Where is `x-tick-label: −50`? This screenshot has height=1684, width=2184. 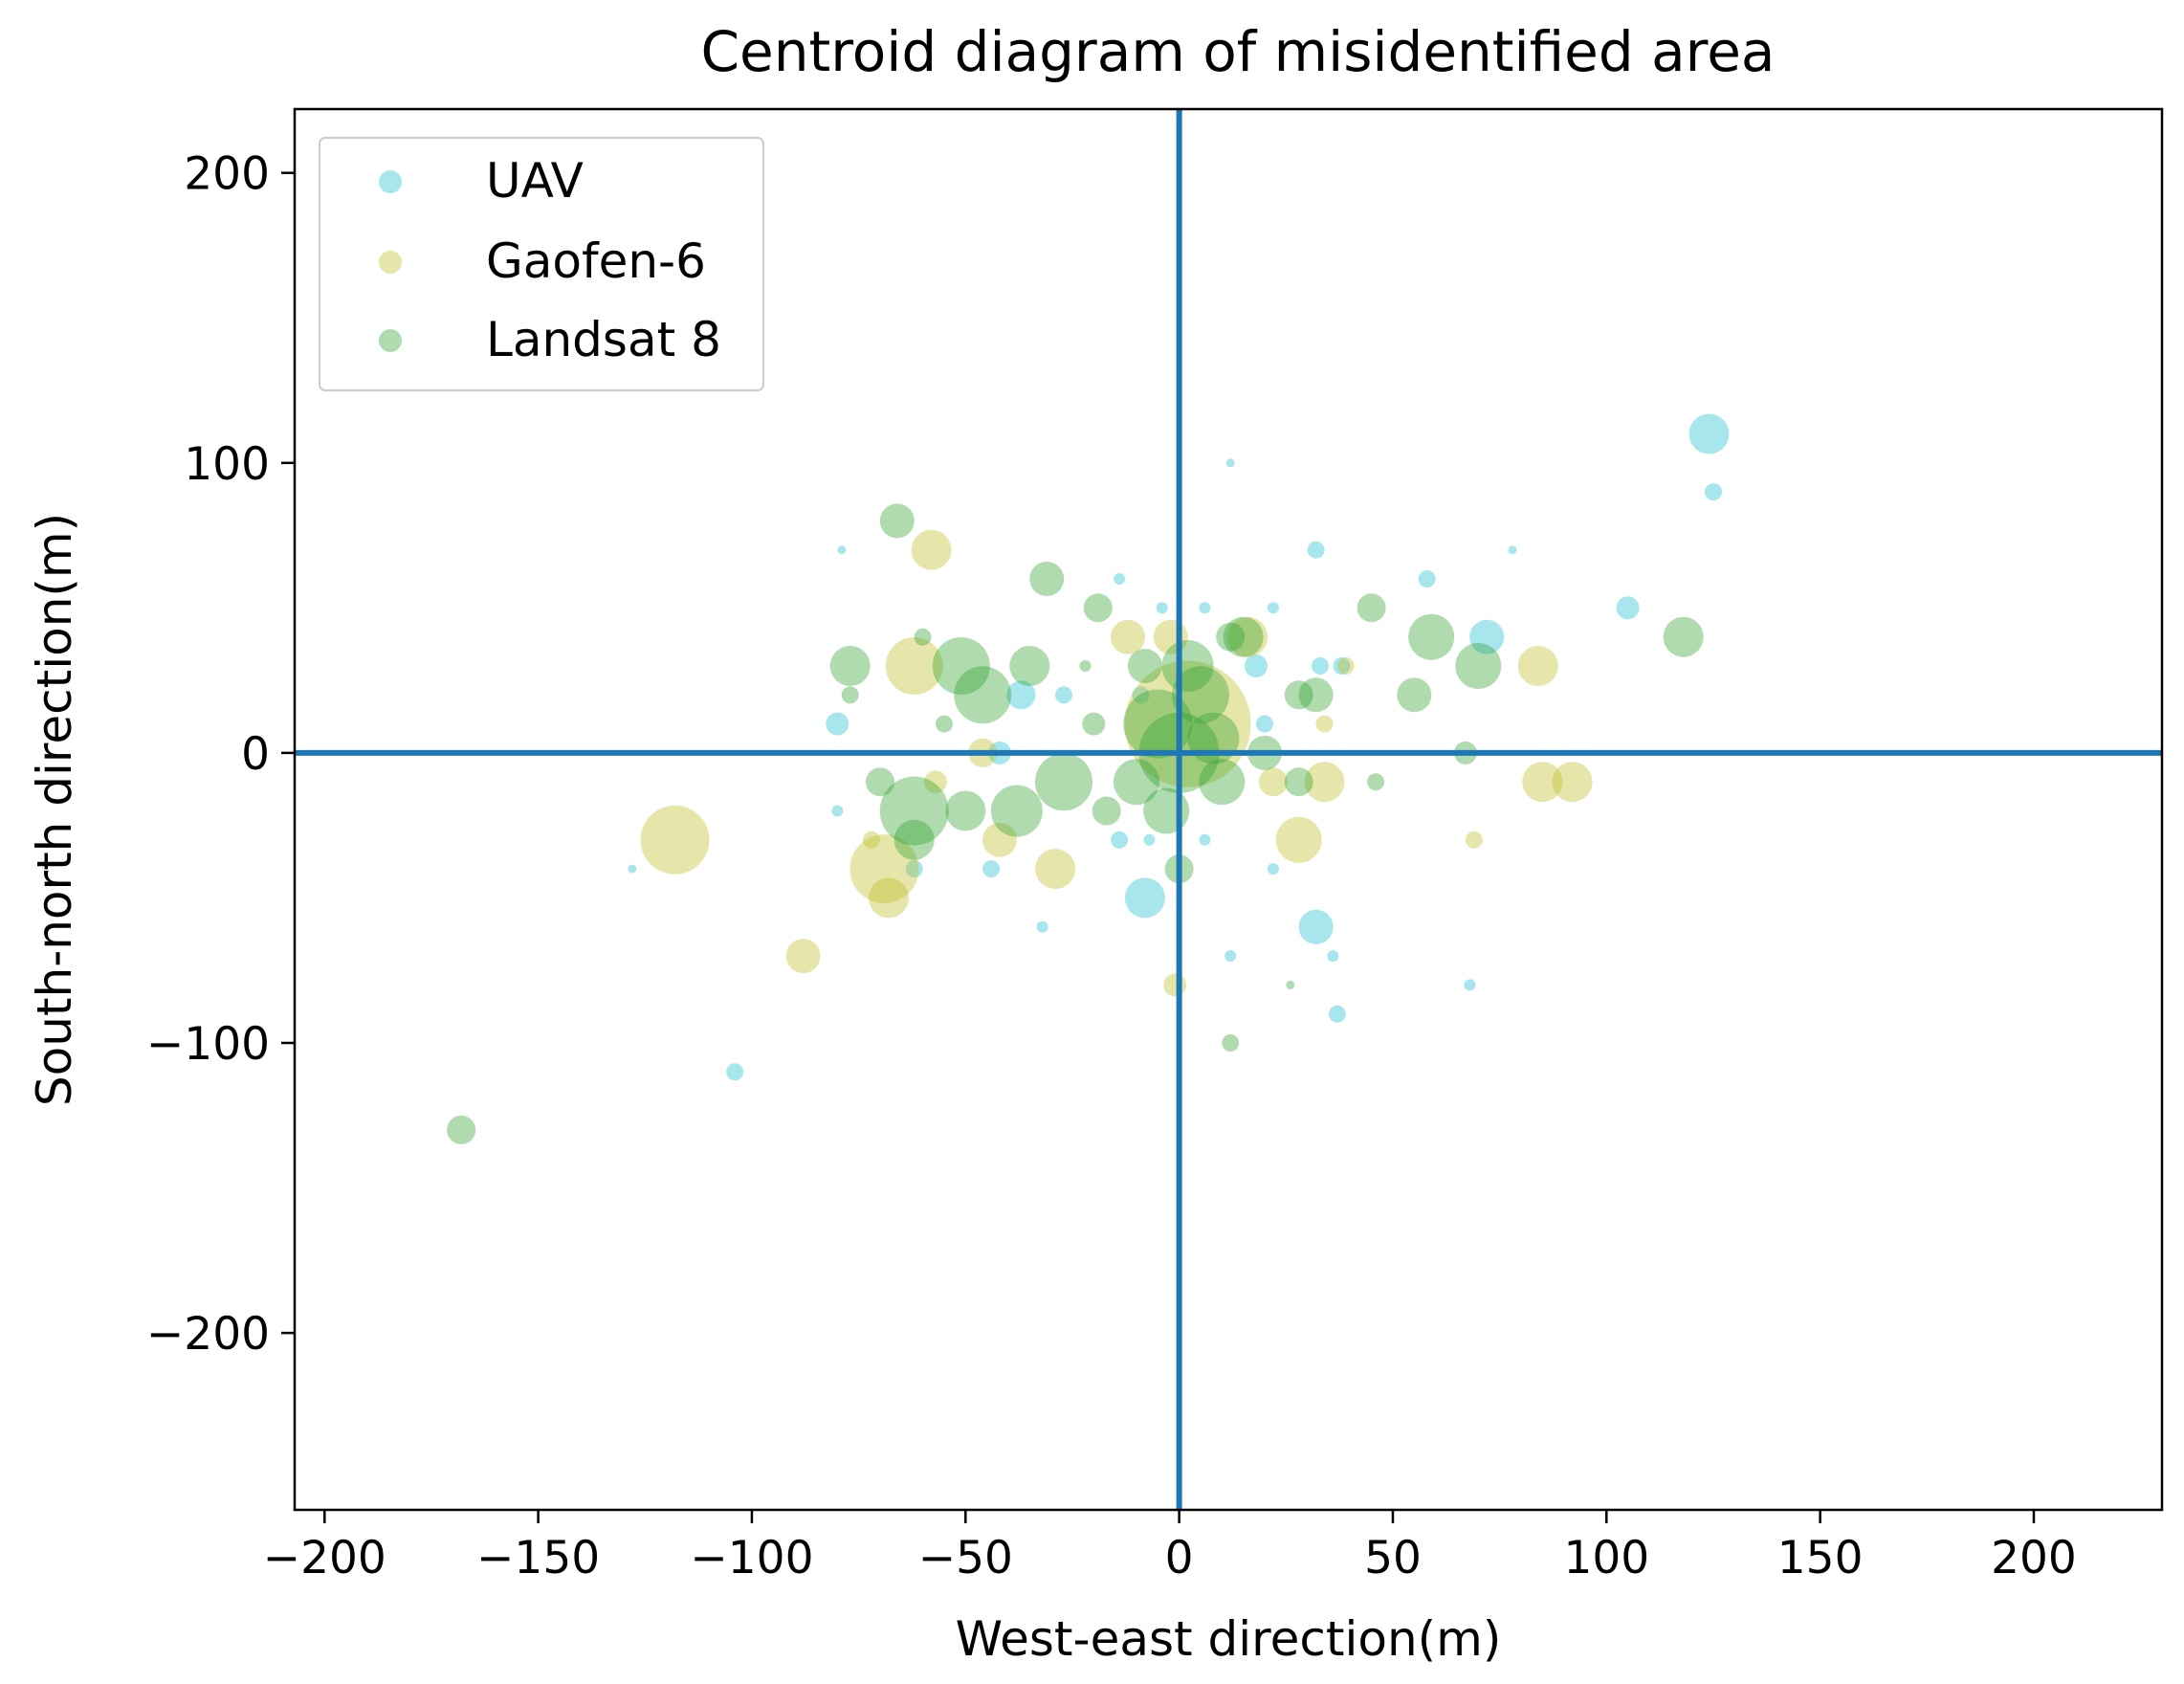 x-tick-label: −50 is located at coordinates (966, 1558).